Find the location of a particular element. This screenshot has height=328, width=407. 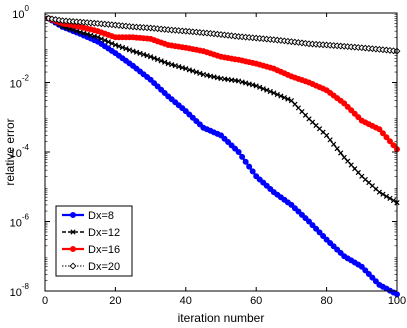

x-tick-label: 60 is located at coordinates (256, 301).